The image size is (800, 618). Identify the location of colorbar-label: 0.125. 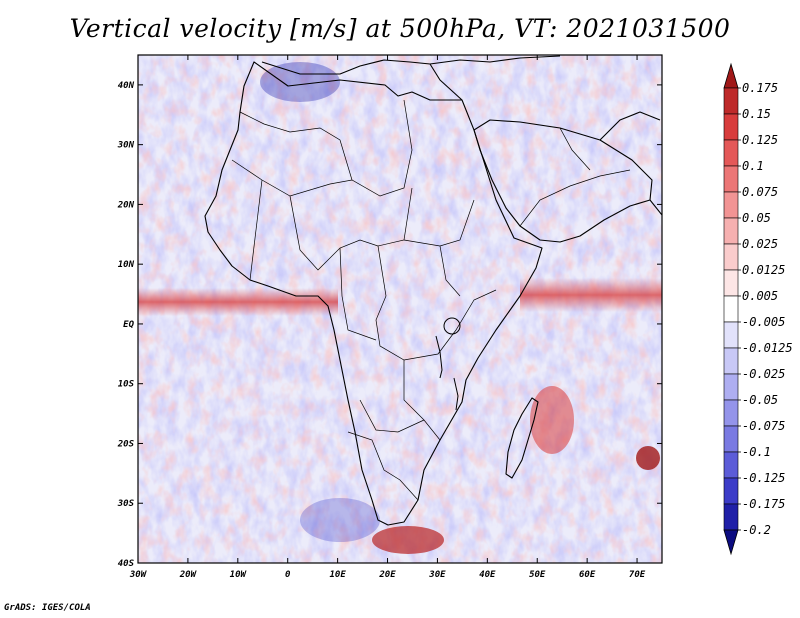
(760, 140).